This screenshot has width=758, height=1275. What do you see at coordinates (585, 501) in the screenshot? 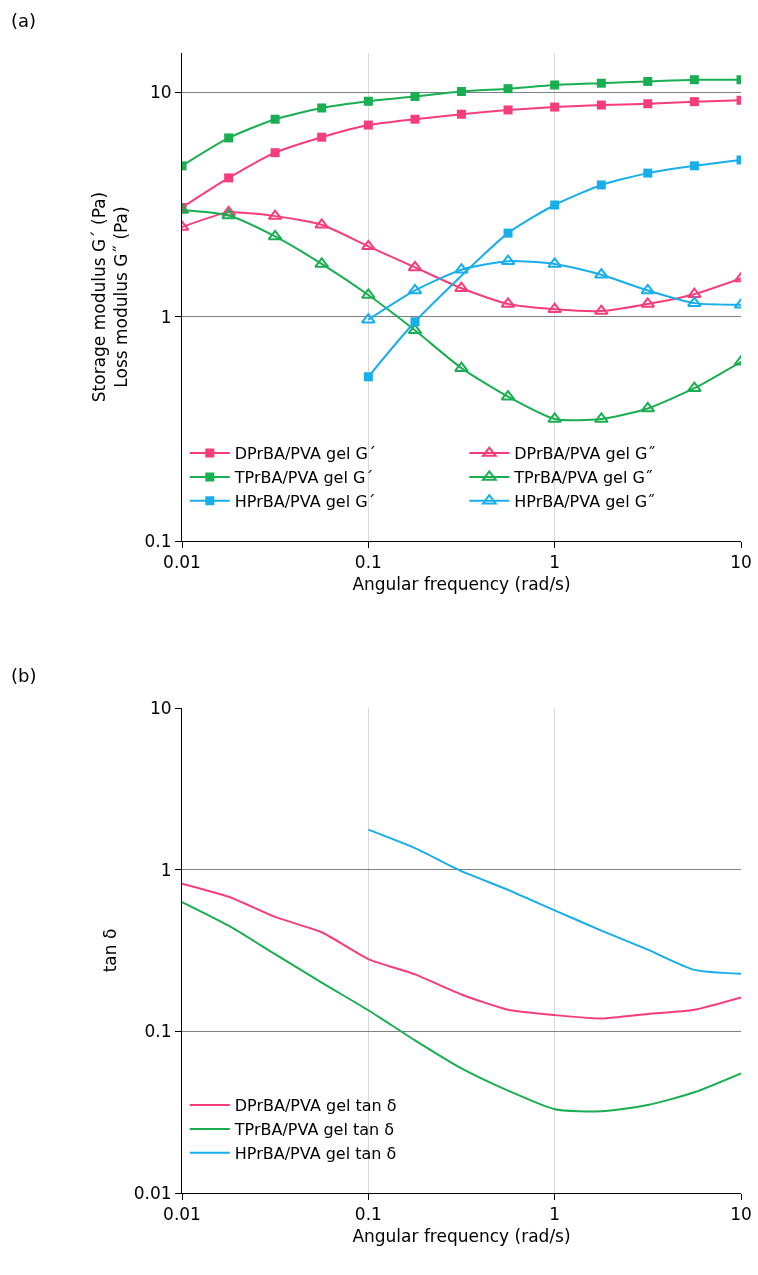
I see `legend-label: HPrBA/PVA gel G˝` at bounding box center [585, 501].